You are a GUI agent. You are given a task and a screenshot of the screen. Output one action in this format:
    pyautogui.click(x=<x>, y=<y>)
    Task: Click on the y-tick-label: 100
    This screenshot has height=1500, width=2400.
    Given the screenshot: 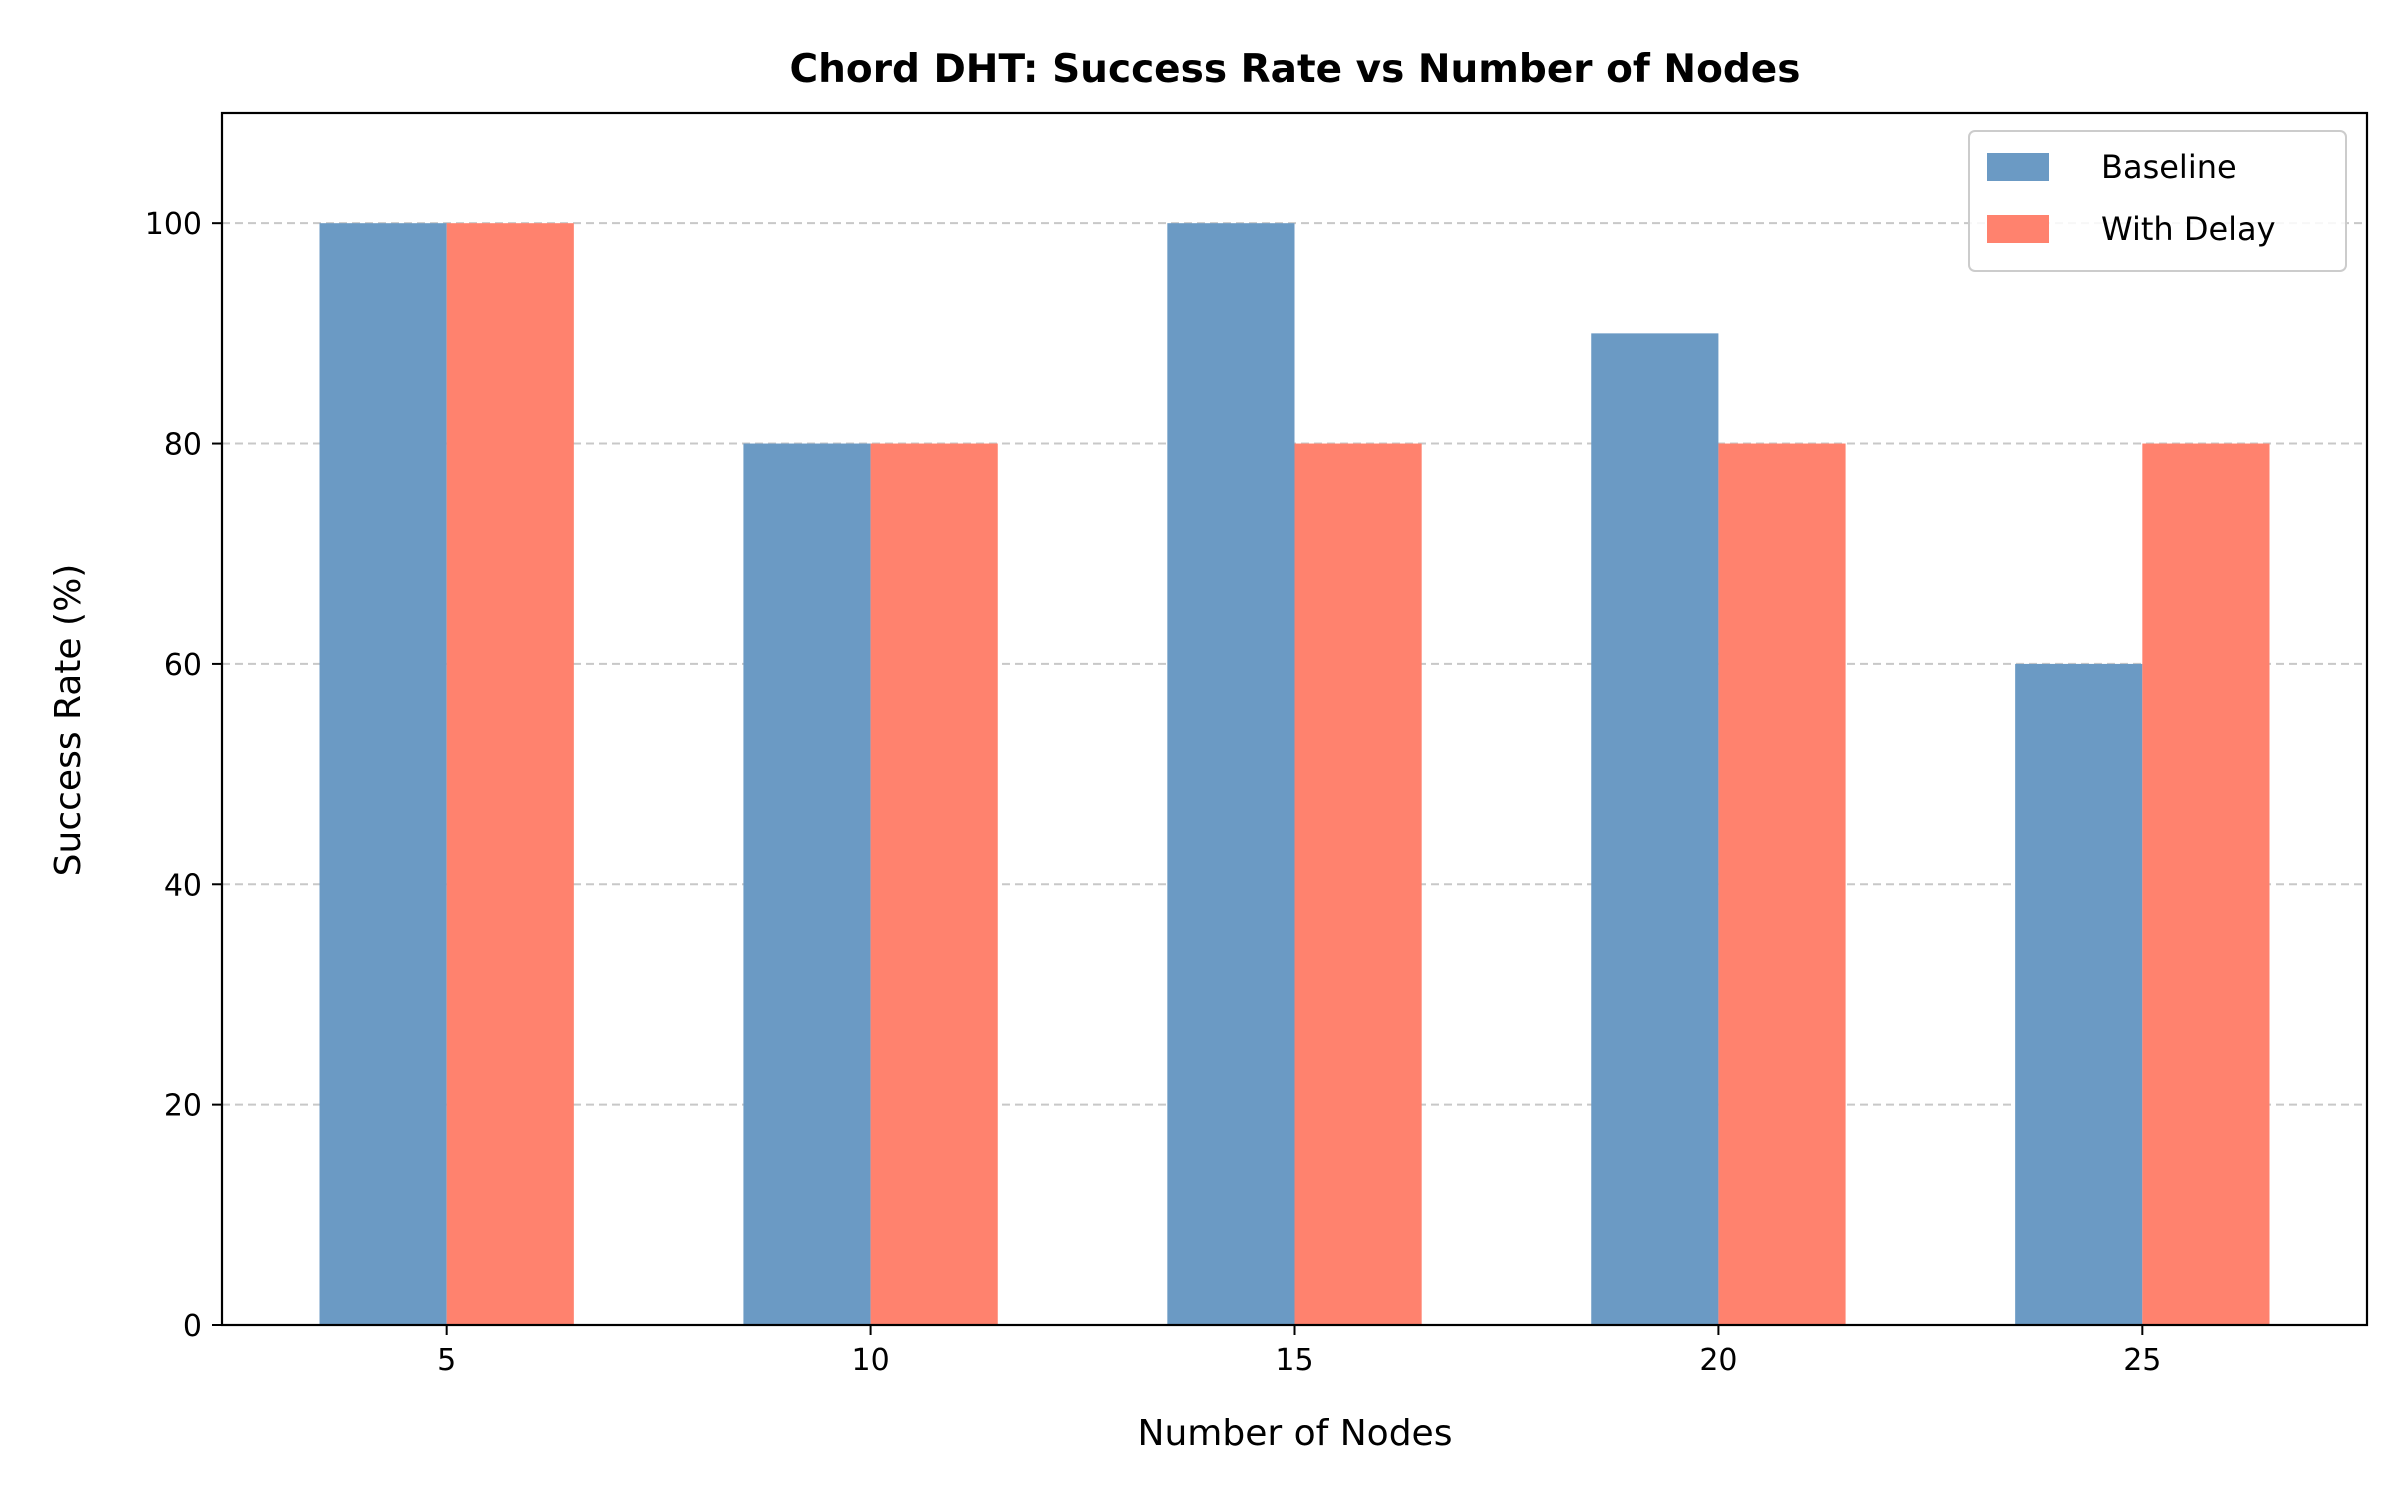 What is the action you would take?
    pyautogui.click(x=173, y=224)
    